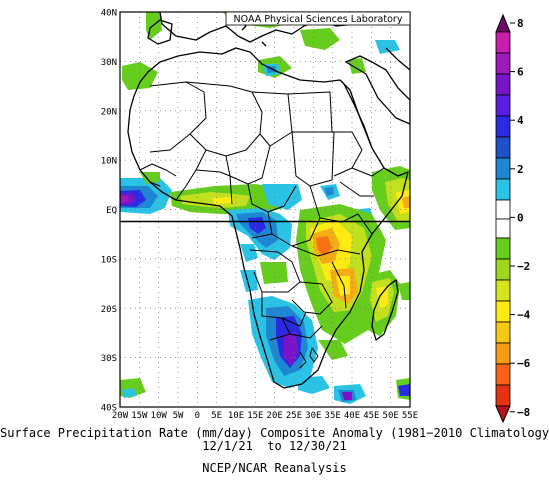 This screenshot has width=549, height=487. I want to click on colorbar-box-m7, so click(503, 353).